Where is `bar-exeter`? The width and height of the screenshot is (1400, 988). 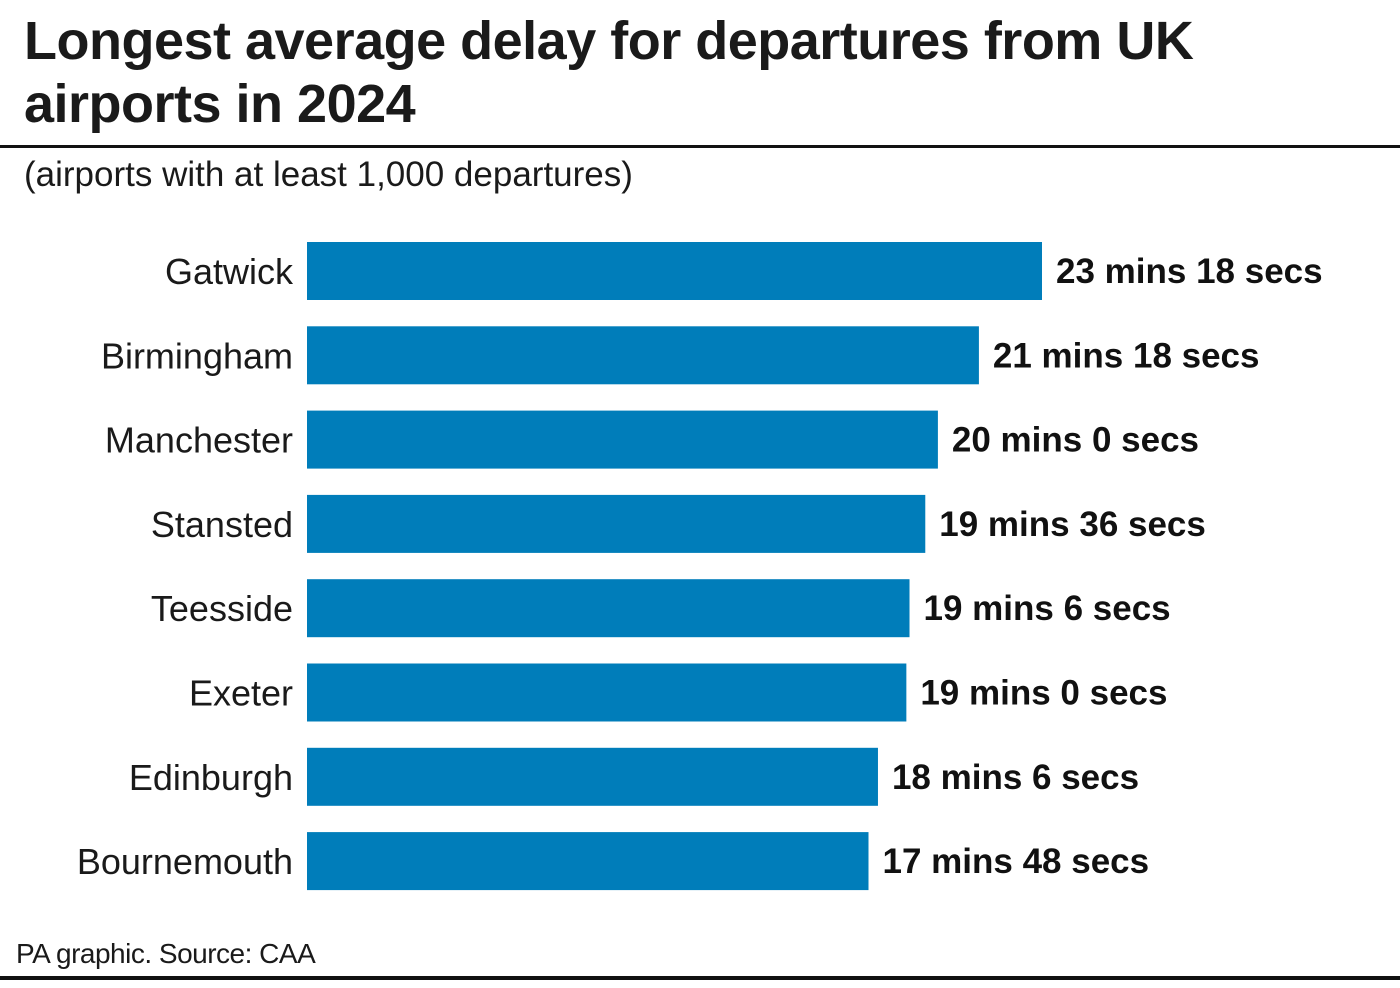 bar-exeter is located at coordinates (607, 692).